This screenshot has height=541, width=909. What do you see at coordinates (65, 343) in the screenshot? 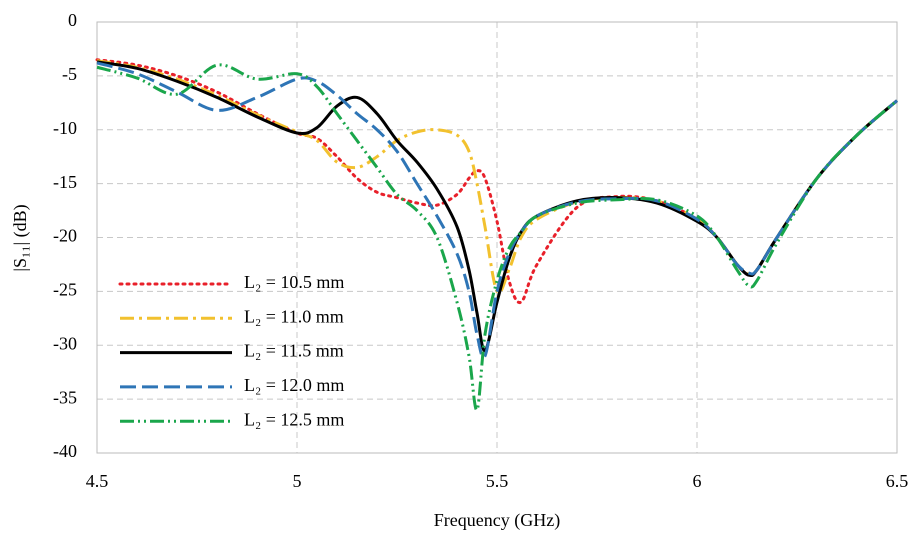
I see `y-tick-label: -30` at bounding box center [65, 343].